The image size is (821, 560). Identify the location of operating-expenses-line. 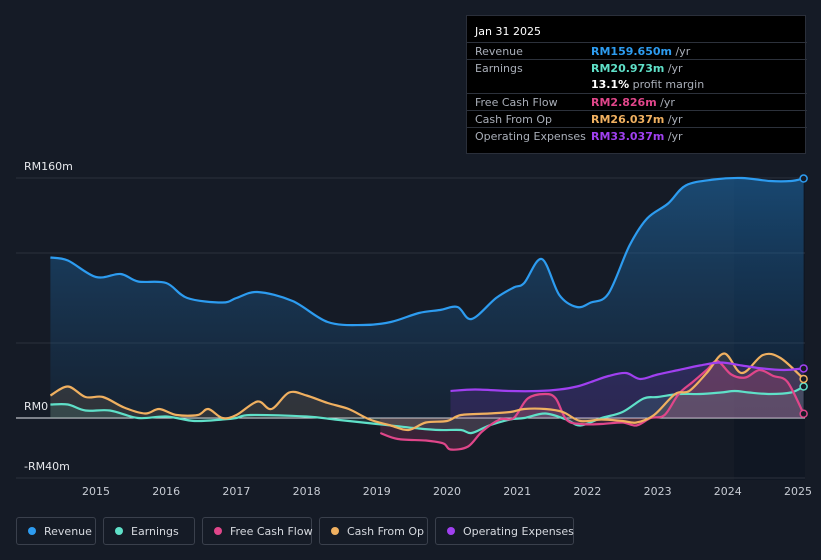
(627, 377).